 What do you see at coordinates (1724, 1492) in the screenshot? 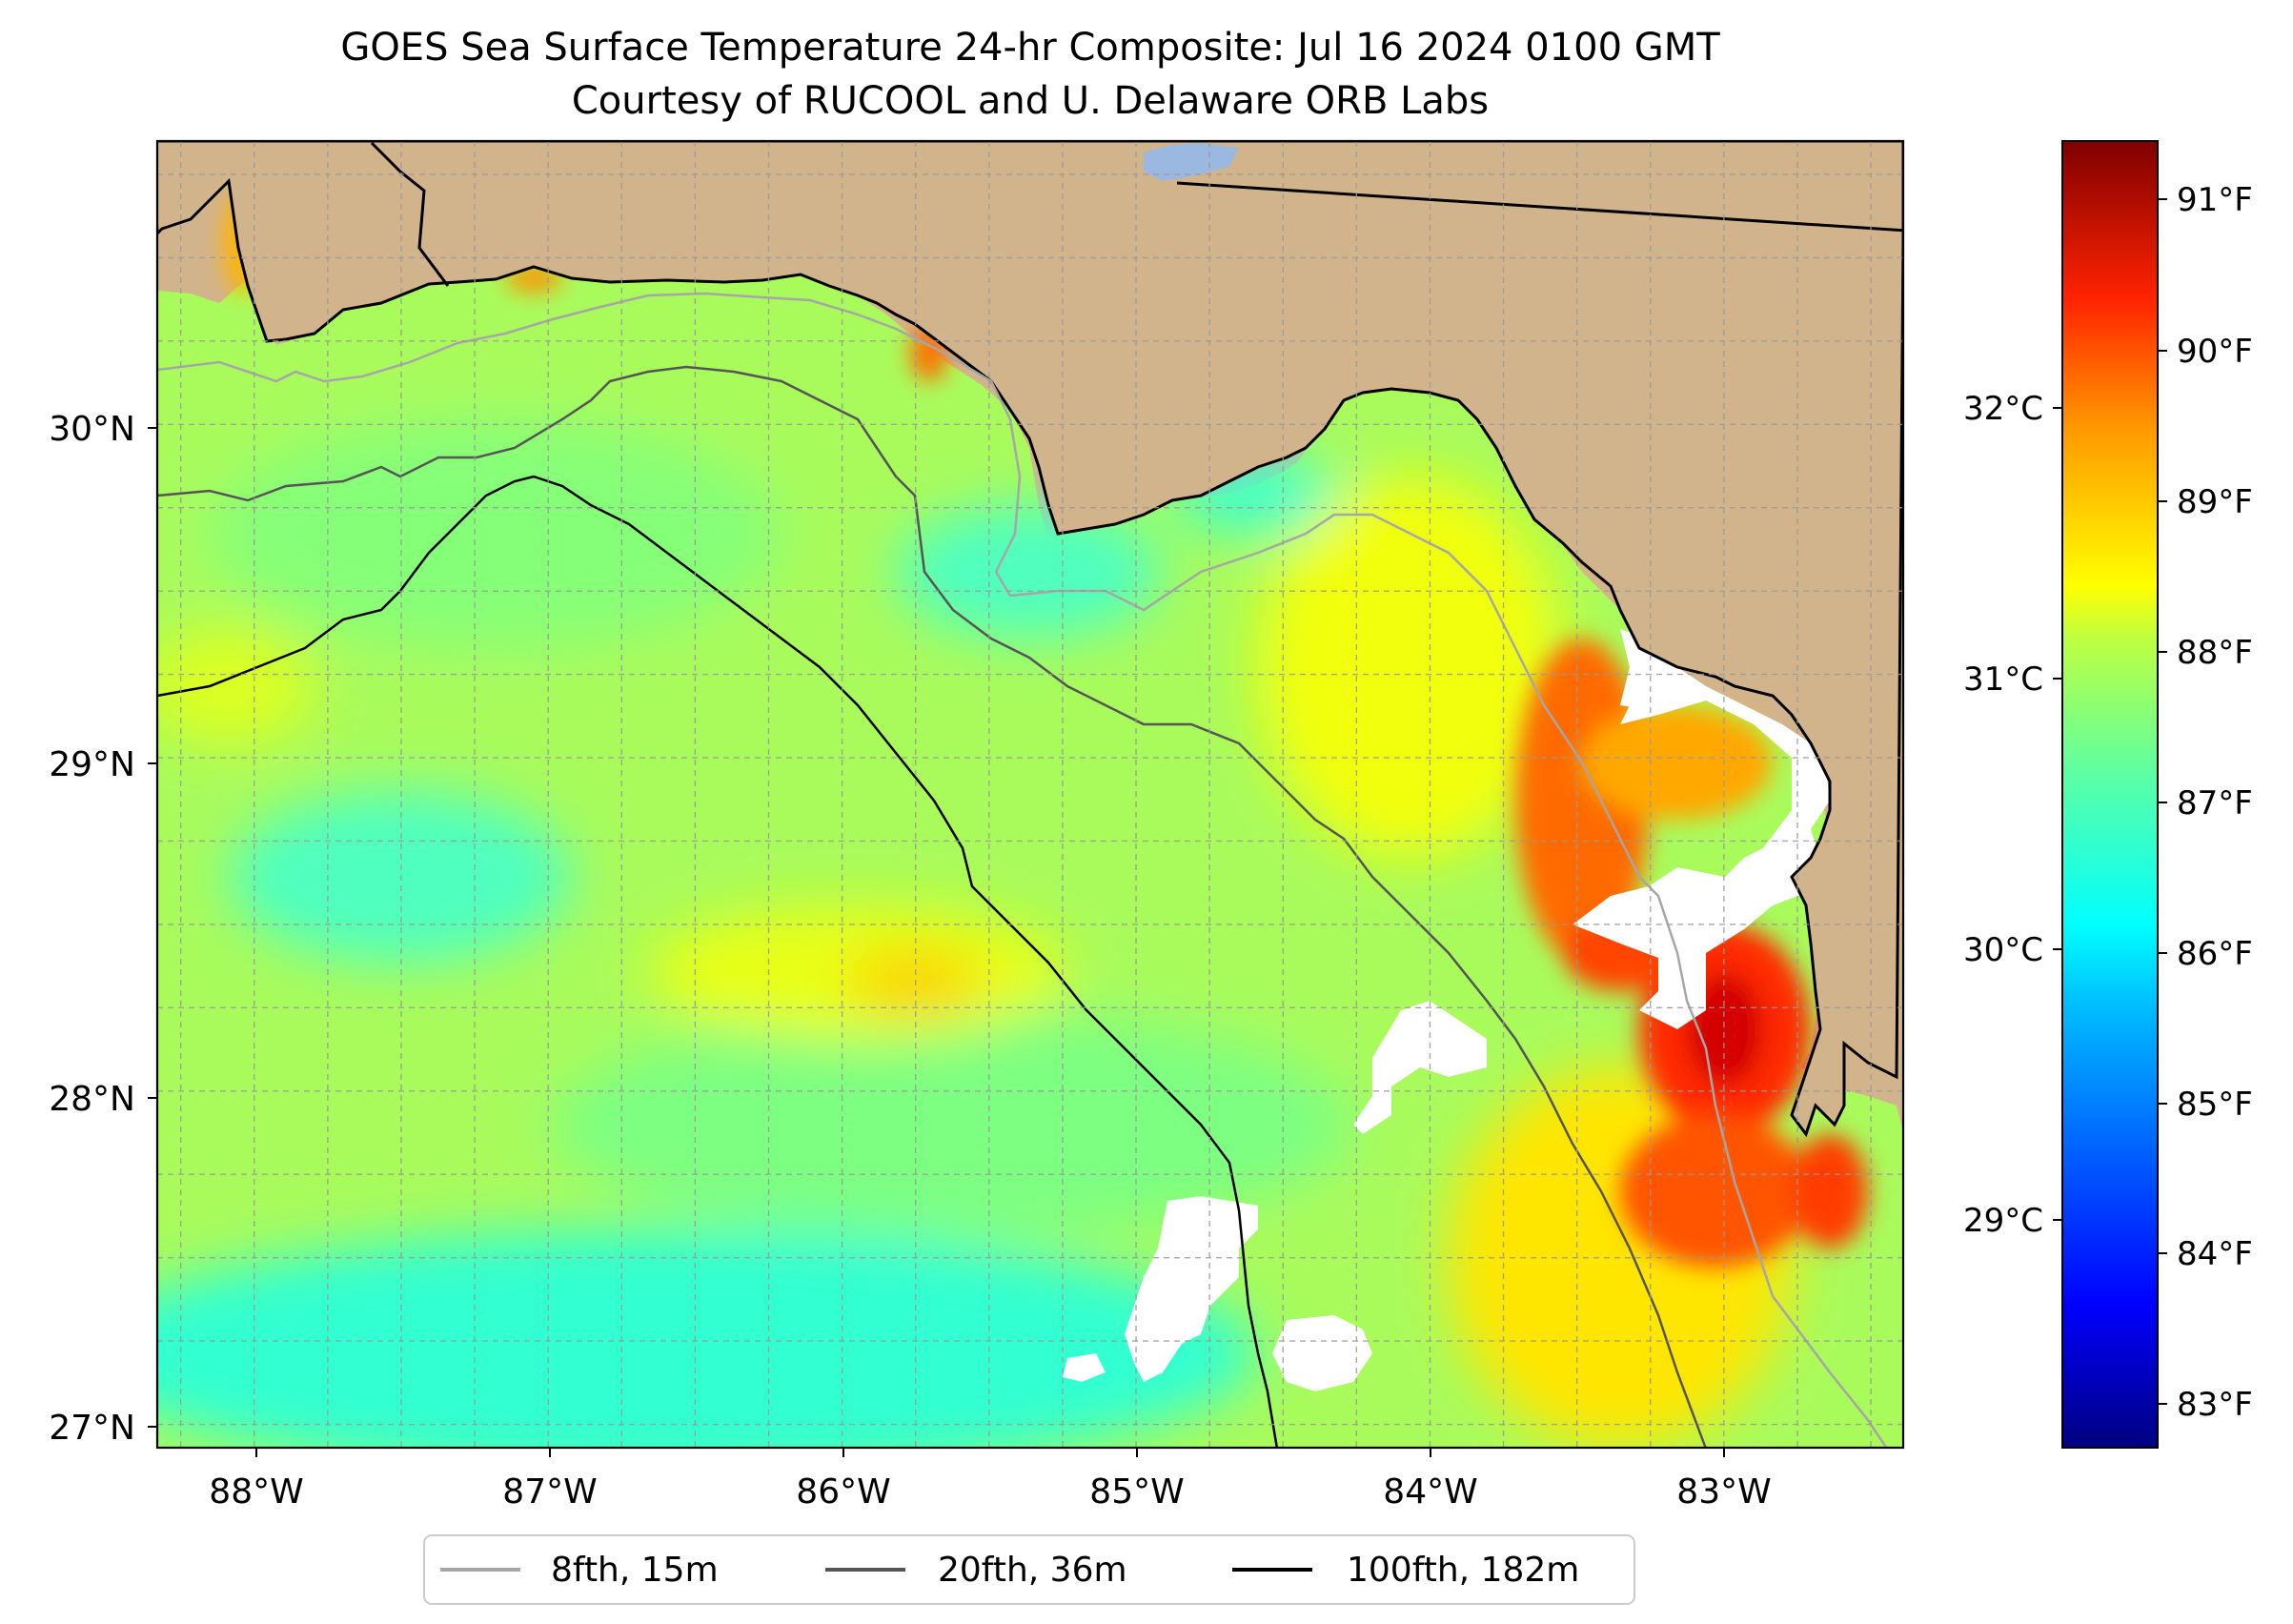
I see `lon-tick-label: 83°W` at bounding box center [1724, 1492].